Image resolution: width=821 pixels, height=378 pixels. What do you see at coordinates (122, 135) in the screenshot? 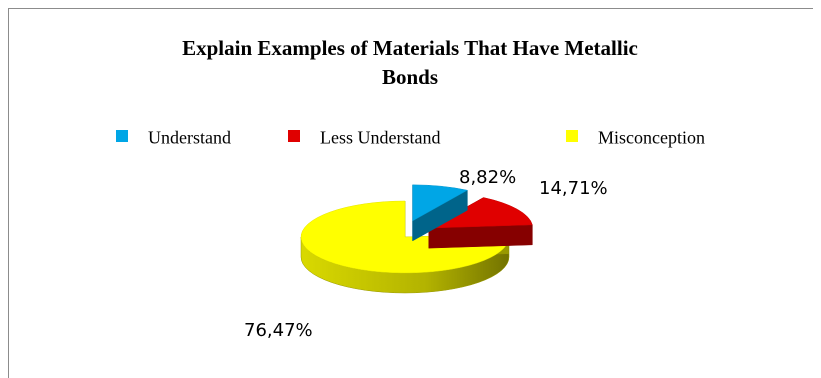
I see `legend-swatch-understand` at bounding box center [122, 135].